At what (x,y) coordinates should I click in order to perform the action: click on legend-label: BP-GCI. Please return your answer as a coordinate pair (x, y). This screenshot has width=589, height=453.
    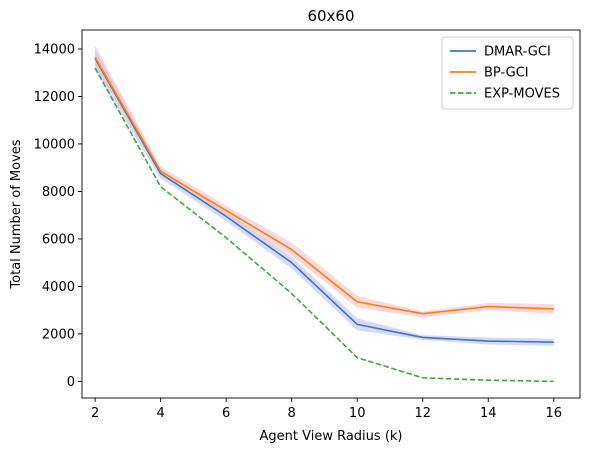
    Looking at the image, I should click on (506, 73).